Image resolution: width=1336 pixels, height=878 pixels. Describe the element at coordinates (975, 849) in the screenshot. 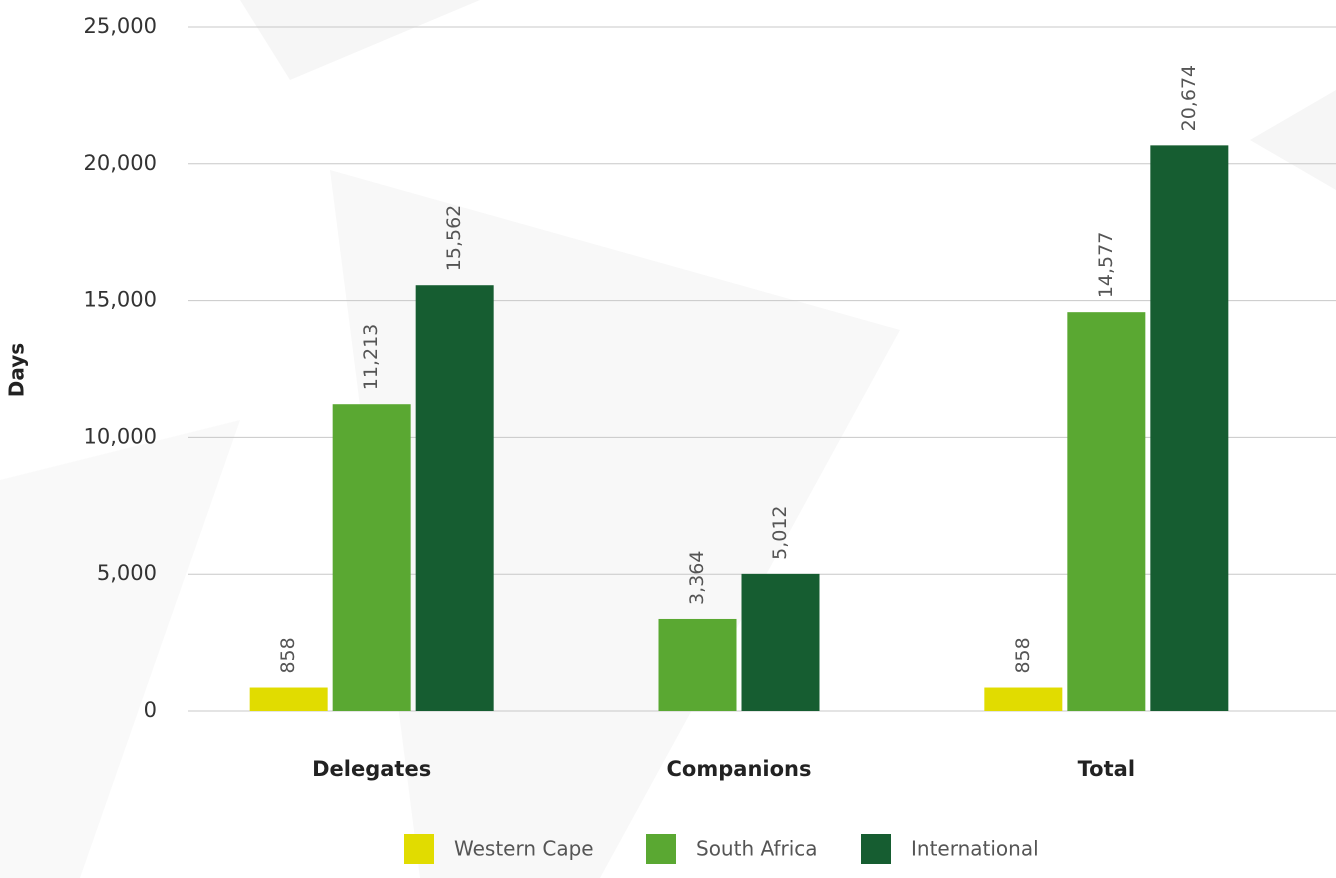

I see `legend-label: International` at that location.